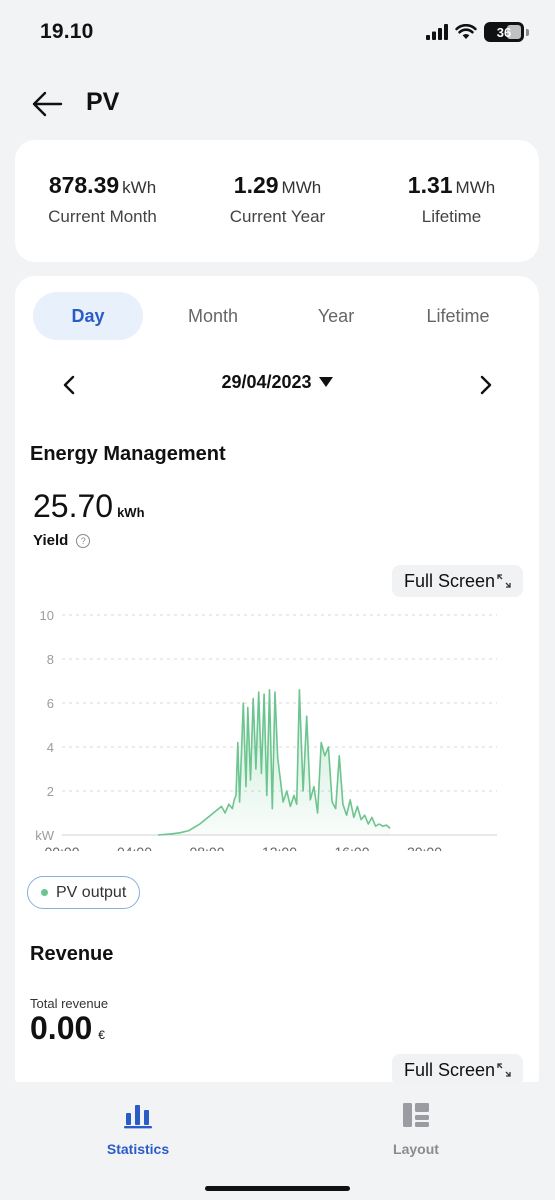  What do you see at coordinates (84, 185) in the screenshot?
I see `summary-value: 878.39` at bounding box center [84, 185].